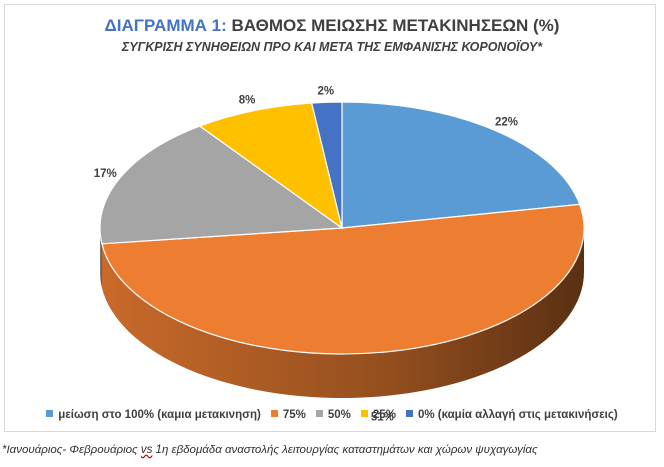 This screenshot has width=664, height=467. I want to click on legend-item-0: μείωση στο 100% (καμια μετακινηση), so click(153, 415).